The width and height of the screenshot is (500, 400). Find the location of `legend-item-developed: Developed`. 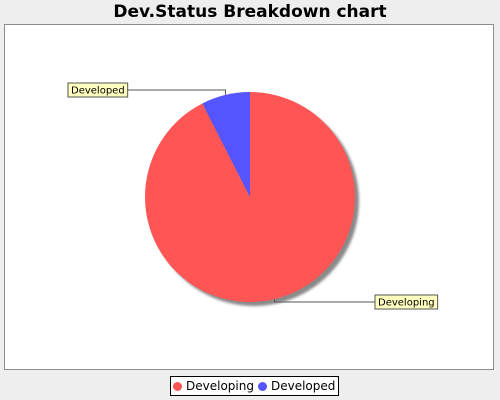

legend-item-developed: Developed is located at coordinates (296, 386).